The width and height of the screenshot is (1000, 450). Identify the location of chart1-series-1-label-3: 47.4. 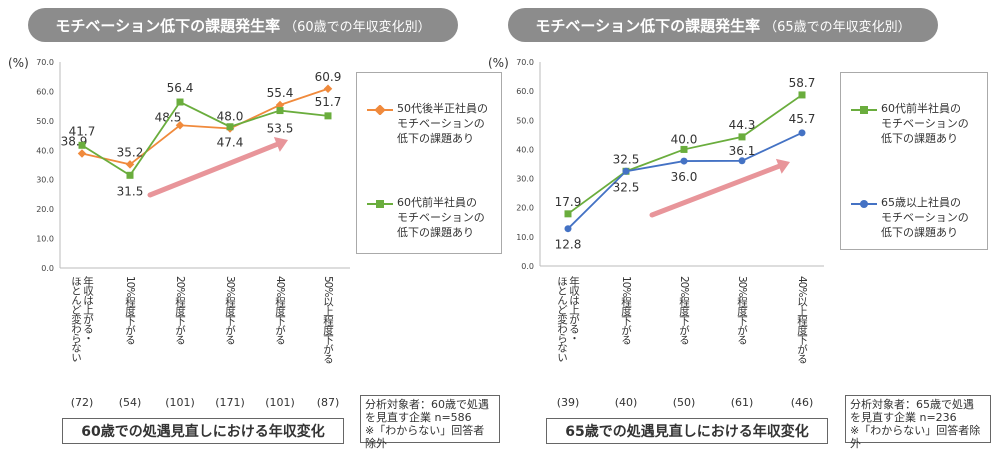
(230, 143).